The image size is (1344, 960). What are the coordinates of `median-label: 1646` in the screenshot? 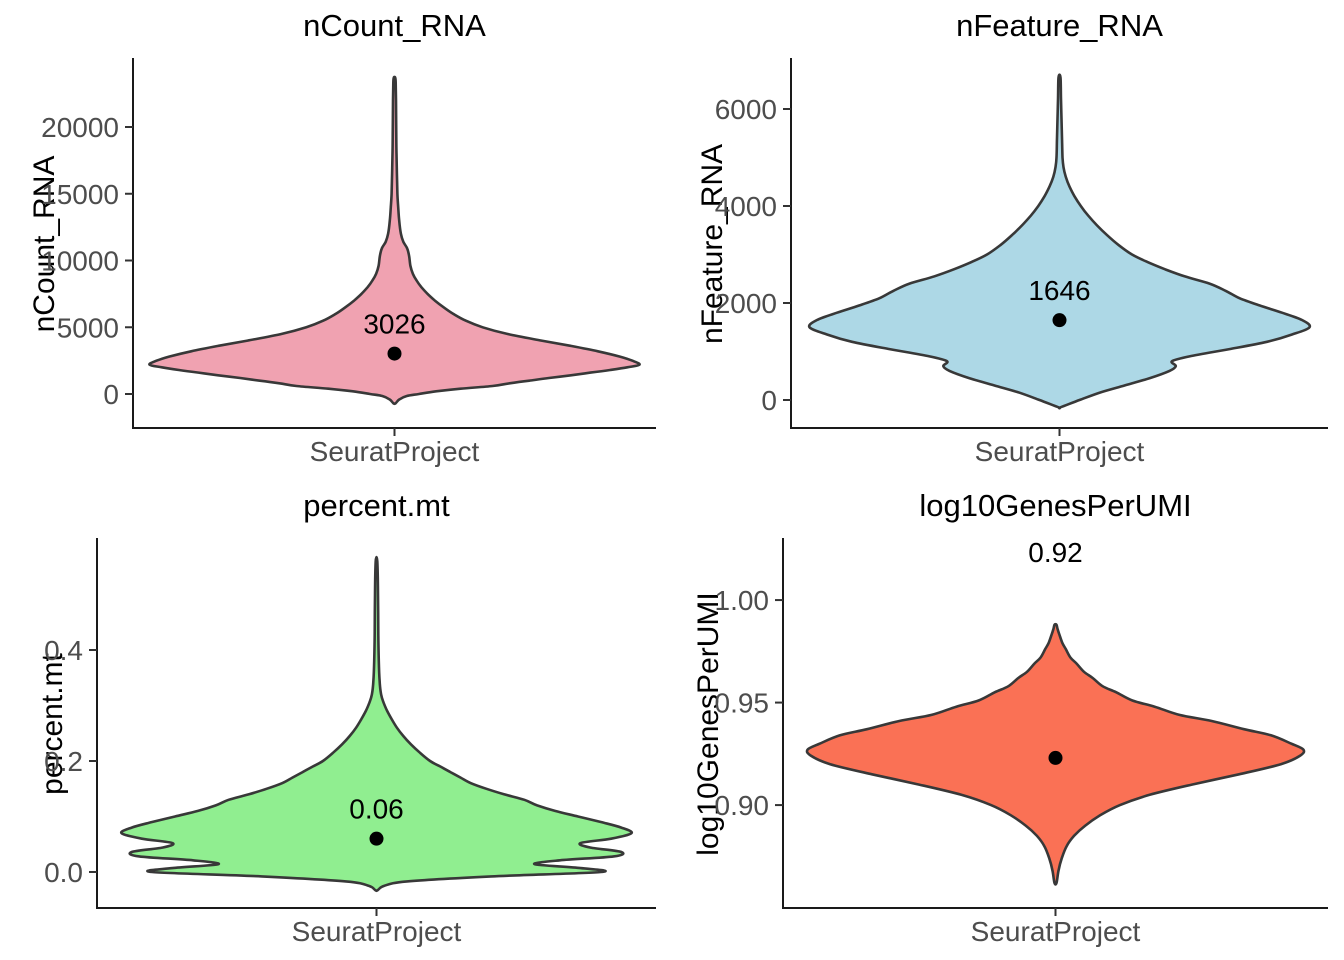 It's located at (1059, 290).